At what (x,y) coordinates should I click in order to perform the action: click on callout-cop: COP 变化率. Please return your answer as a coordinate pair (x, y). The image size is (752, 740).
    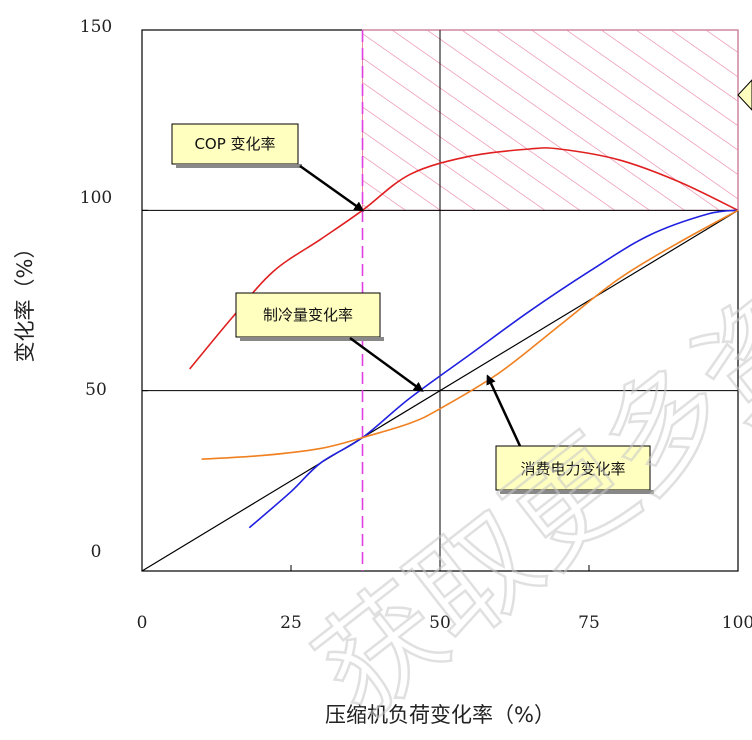
    Looking at the image, I should click on (236, 145).